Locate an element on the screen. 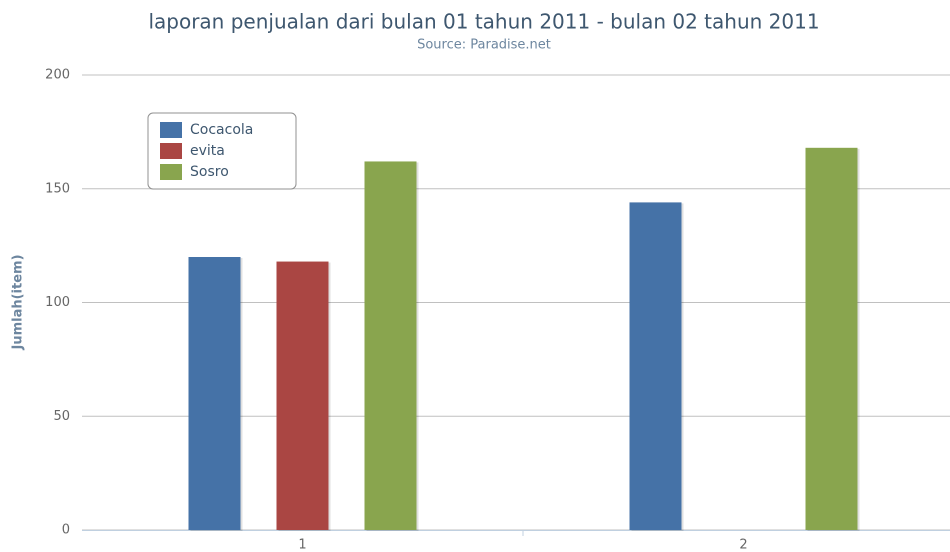 Image resolution: width=950 pixels, height=552 pixels. y-tick-label: 100 is located at coordinates (57, 302).